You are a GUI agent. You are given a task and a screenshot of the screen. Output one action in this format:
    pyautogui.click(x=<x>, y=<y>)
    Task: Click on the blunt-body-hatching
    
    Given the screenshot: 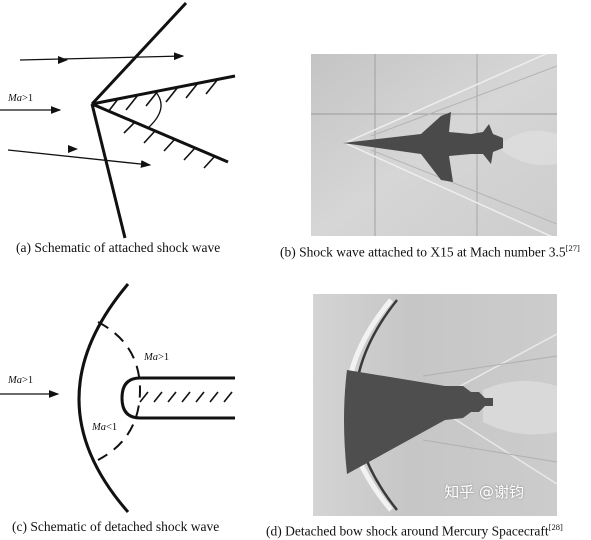 What is the action you would take?
    pyautogui.click(x=186, y=397)
    